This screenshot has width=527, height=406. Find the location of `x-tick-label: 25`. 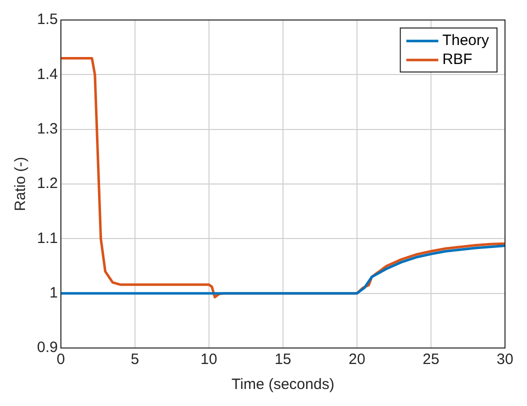

x-tick-label: 25 is located at coordinates (431, 359).